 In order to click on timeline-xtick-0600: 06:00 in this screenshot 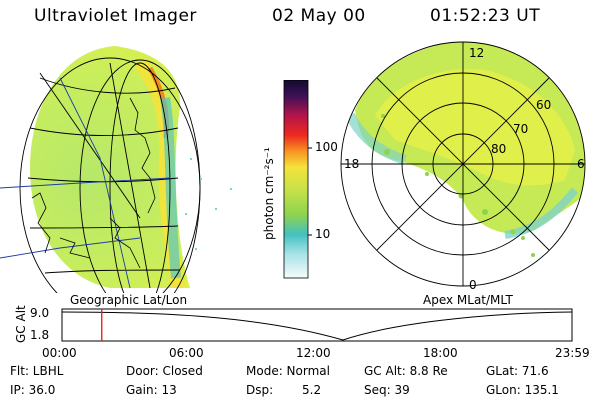, I will do `click(186, 353)`.